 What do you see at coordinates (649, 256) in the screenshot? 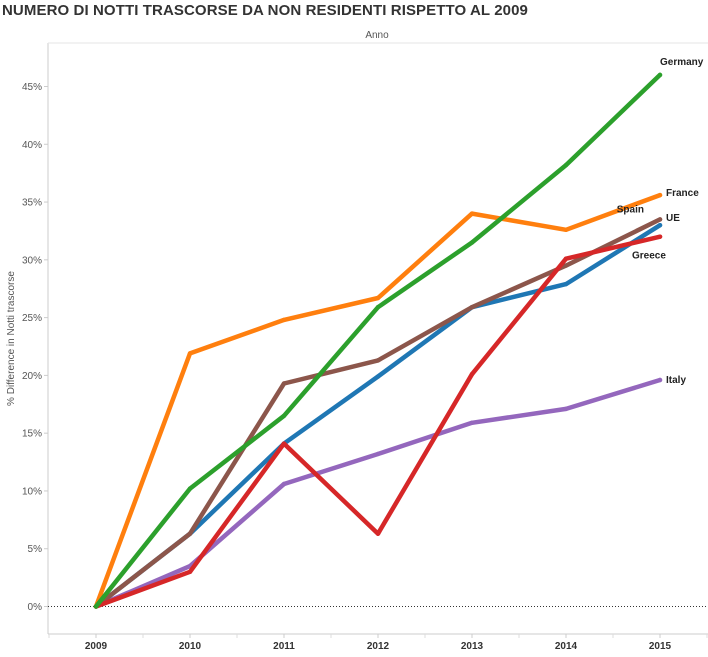
I see `series-label-greece: Greece` at bounding box center [649, 256].